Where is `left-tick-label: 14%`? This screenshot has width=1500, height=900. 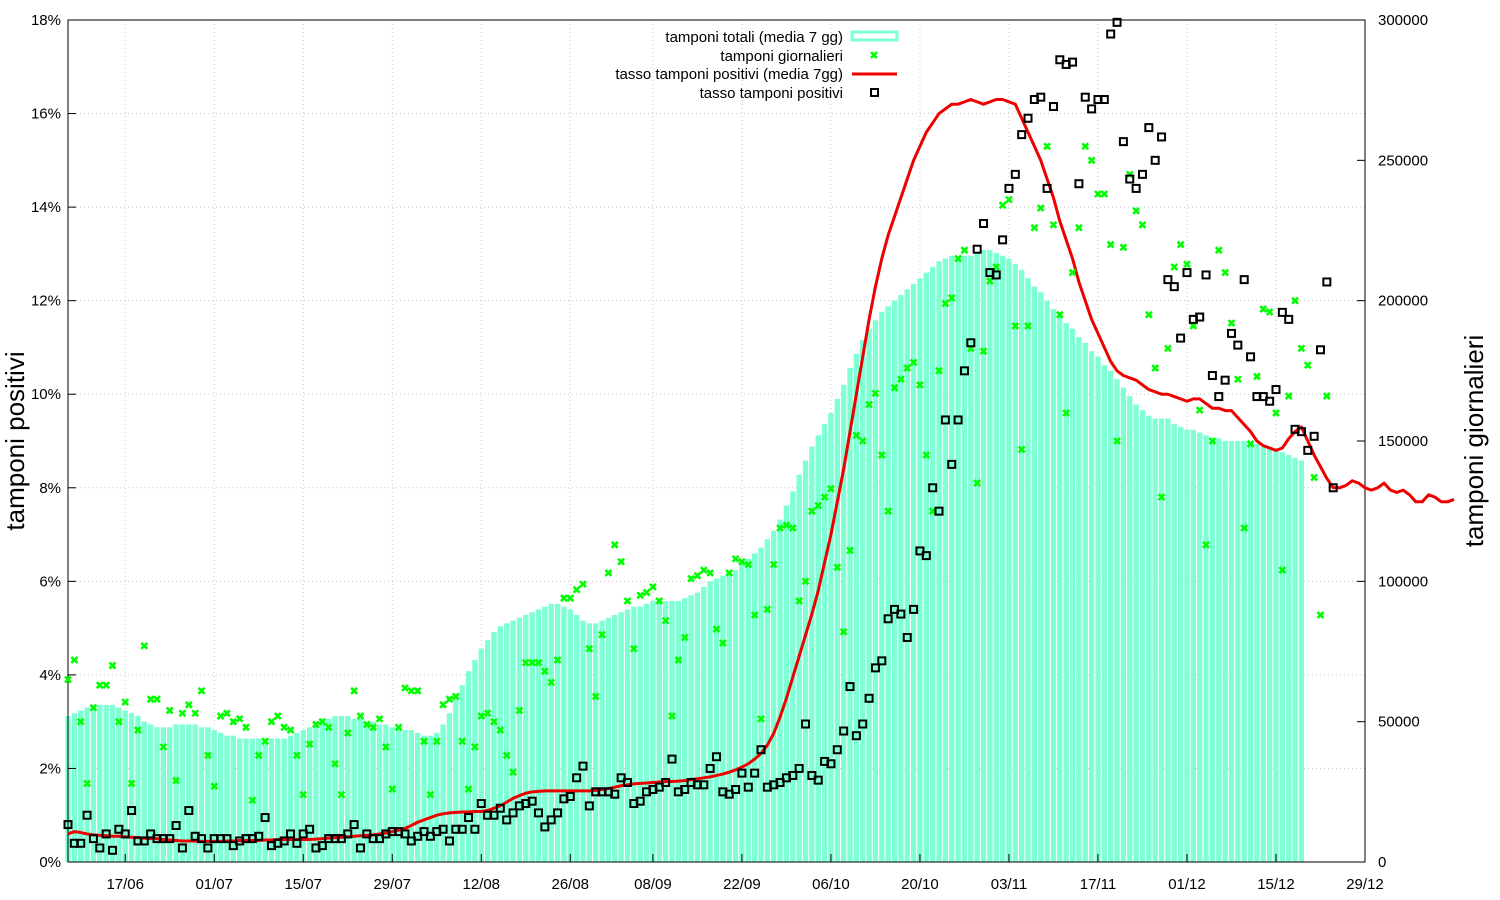
left-tick-label: 14% is located at coordinates (46, 207).